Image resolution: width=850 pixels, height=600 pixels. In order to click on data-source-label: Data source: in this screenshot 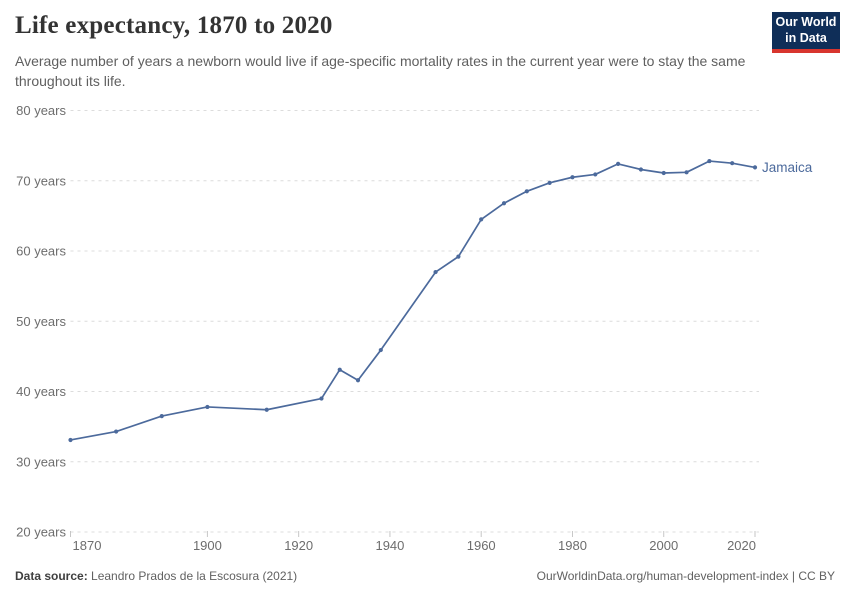, I will do `click(51, 576)`.